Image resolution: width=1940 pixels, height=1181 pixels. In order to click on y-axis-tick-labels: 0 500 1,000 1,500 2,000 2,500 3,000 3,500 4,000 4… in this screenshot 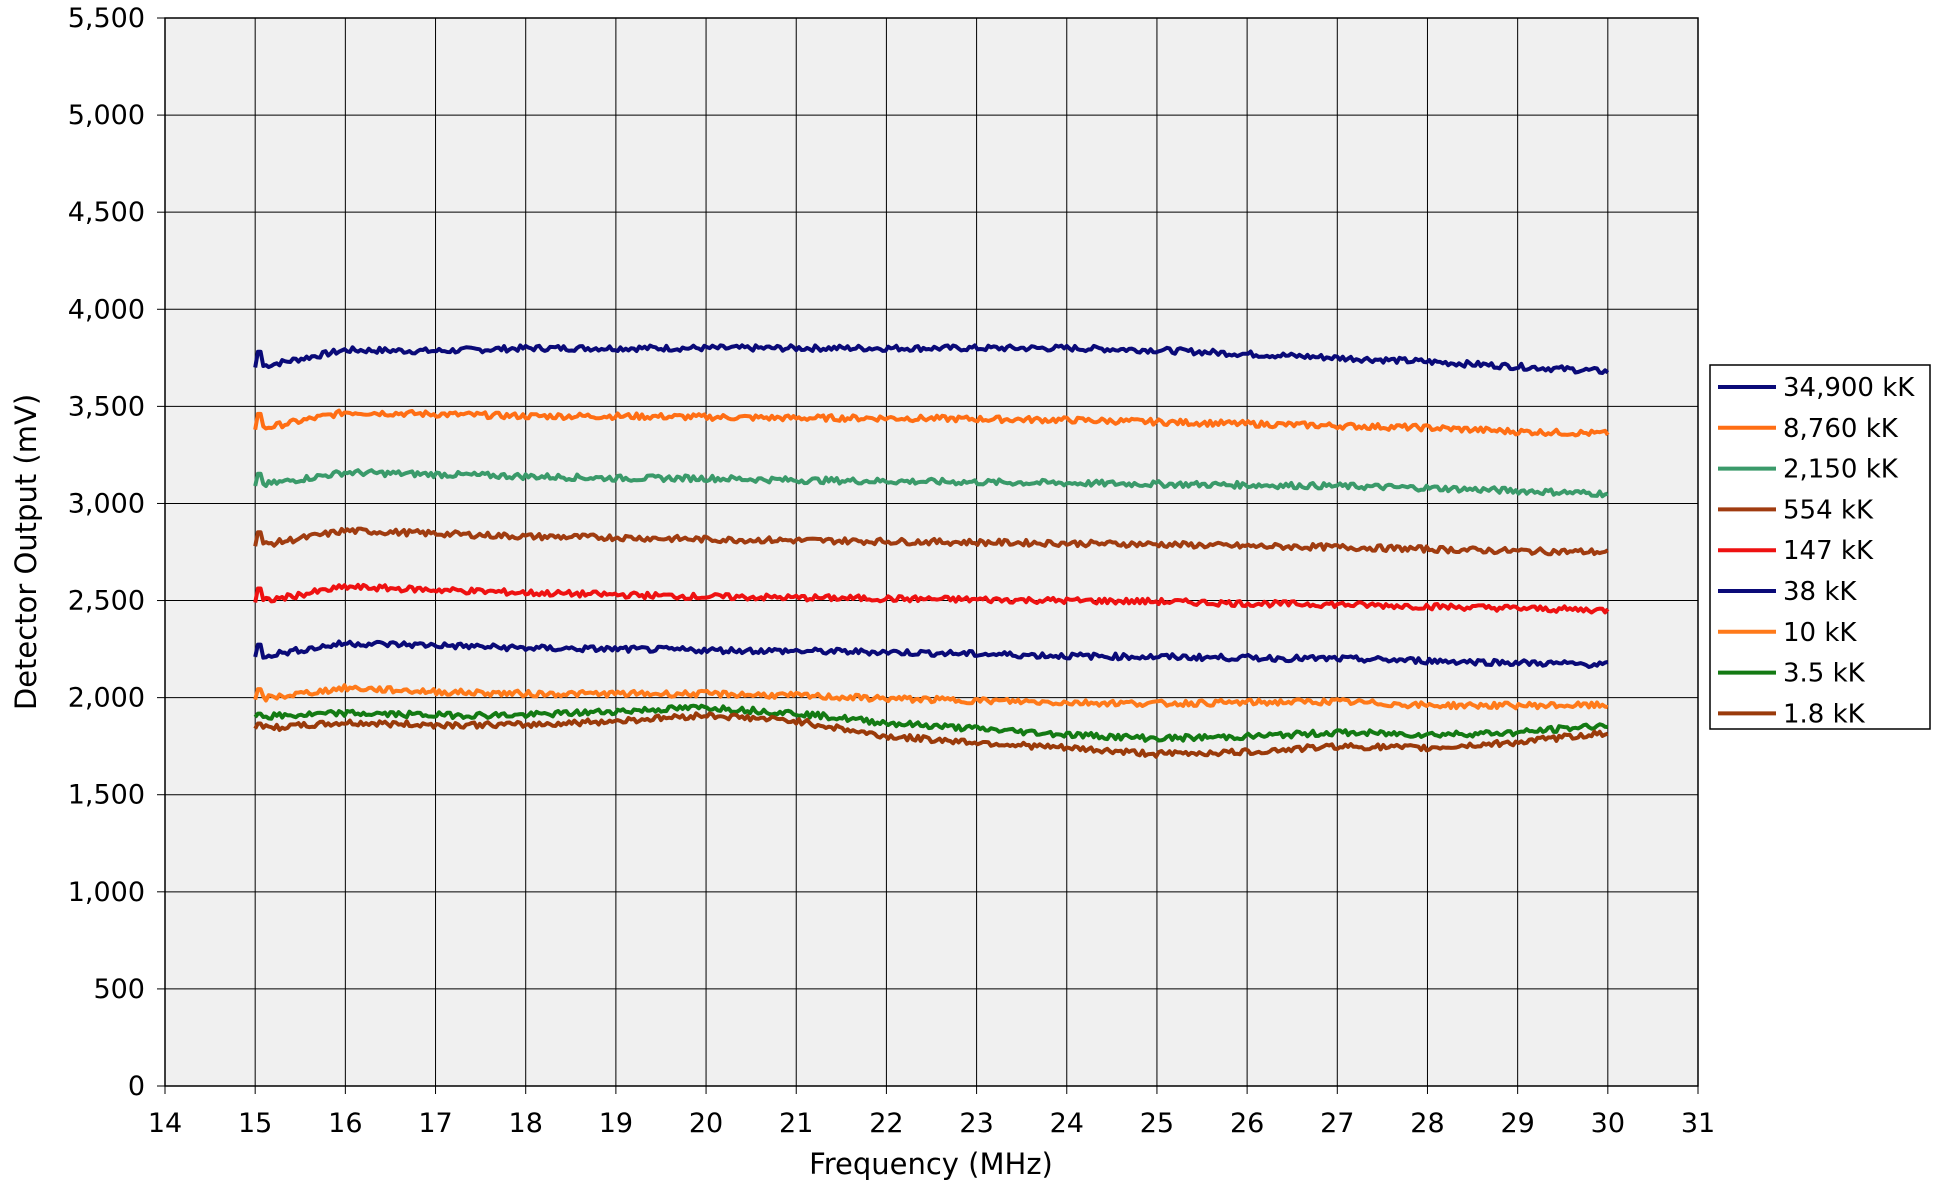, I will do `click(106, 552)`.